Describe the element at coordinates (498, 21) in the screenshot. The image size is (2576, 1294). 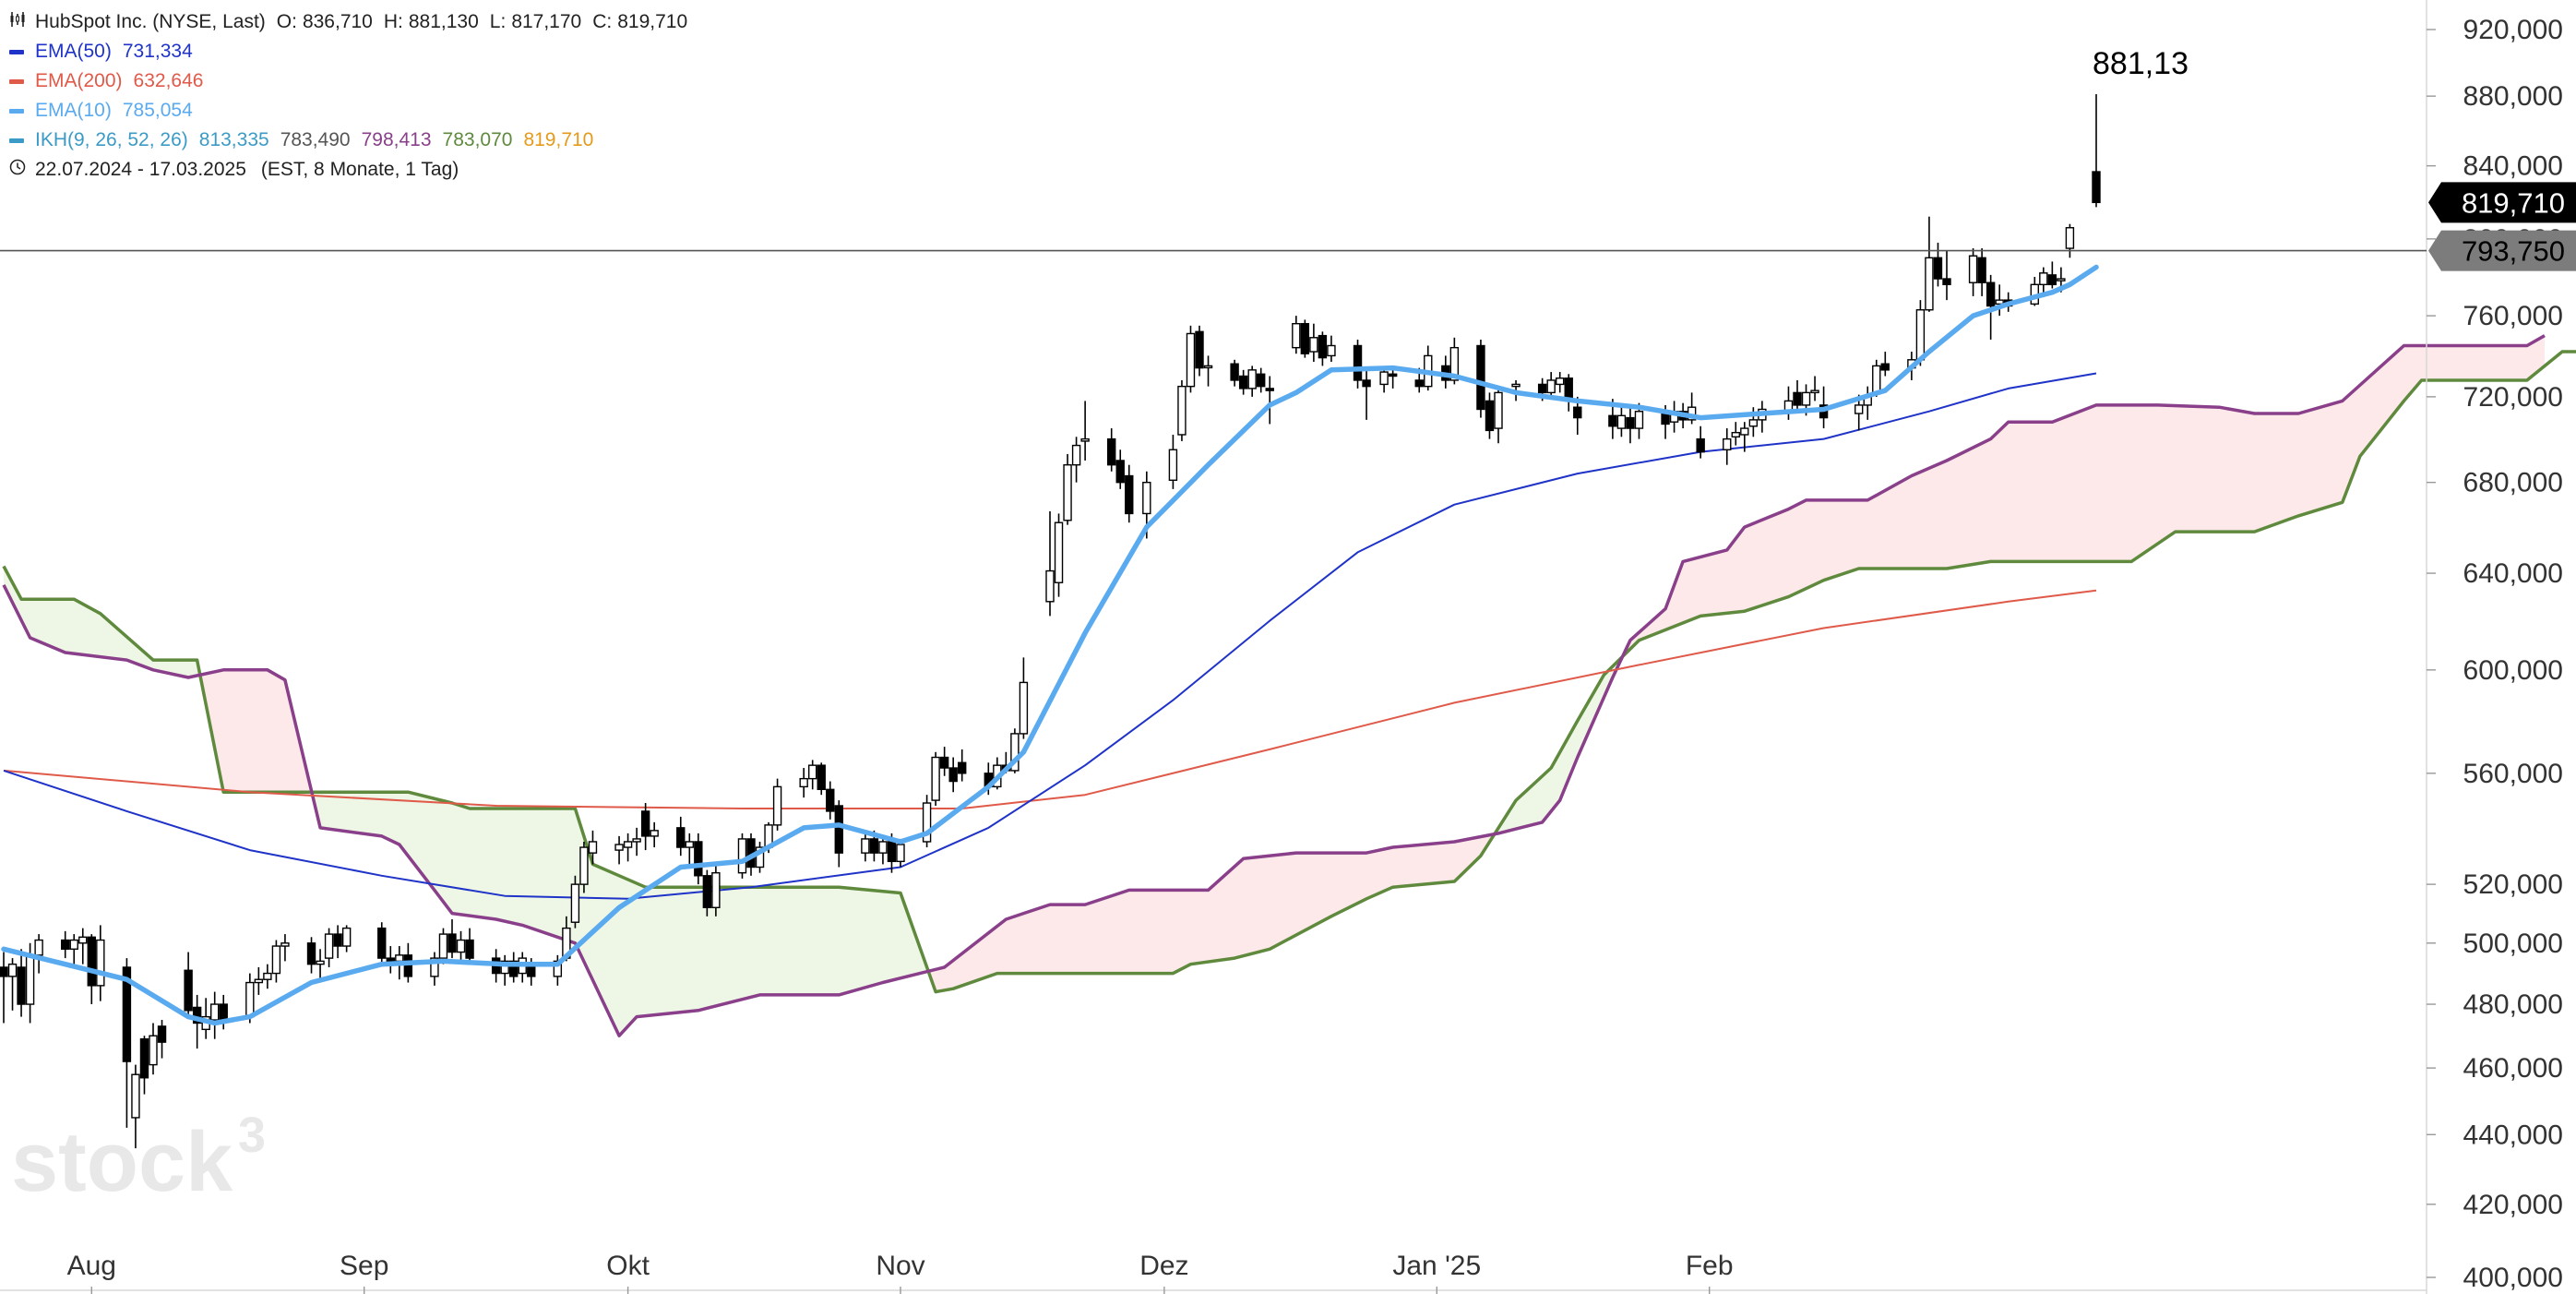
I see `low-label: L:` at that location.